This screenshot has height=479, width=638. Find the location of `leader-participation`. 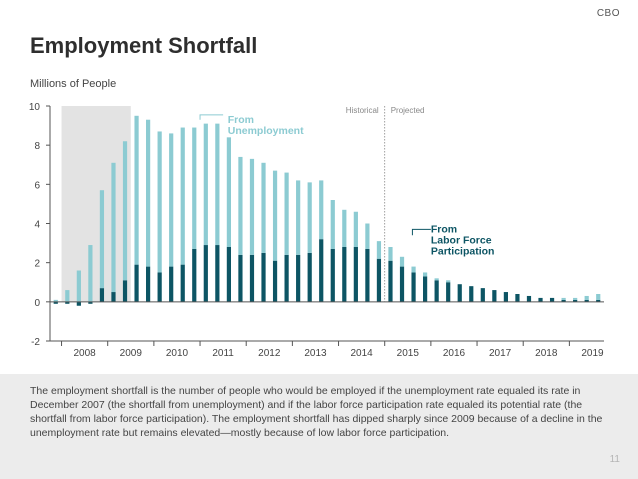

leader-participation is located at coordinates (421, 232).